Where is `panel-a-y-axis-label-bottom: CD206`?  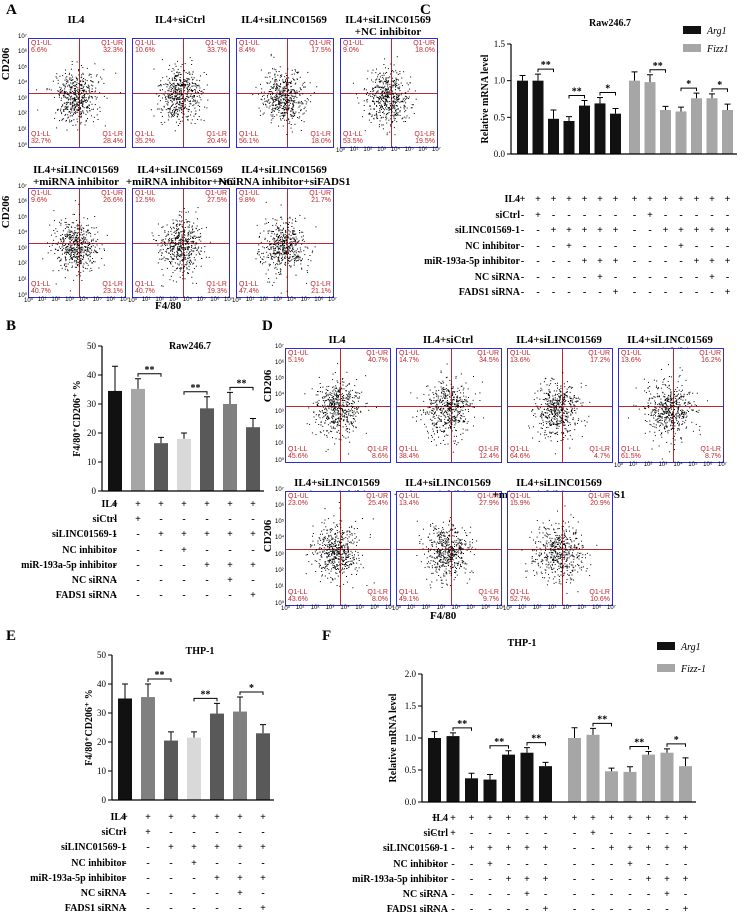
panel-a-y-axis-label-bottom: CD206 is located at coordinates (6, 212).